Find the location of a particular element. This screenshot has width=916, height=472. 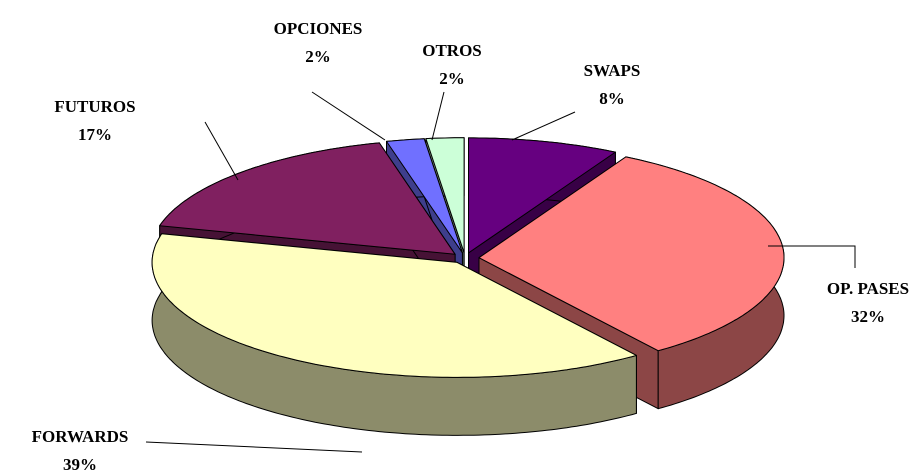

slice-value-label: 39% is located at coordinates (80, 463).